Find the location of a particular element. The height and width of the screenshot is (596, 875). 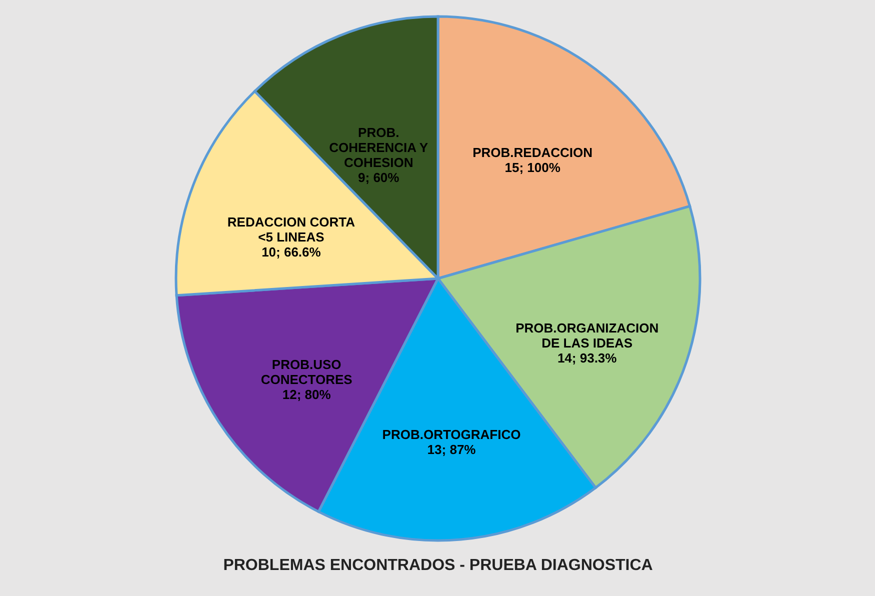

slice-label: PROB.USO CONECTORES is located at coordinates (306, 371).